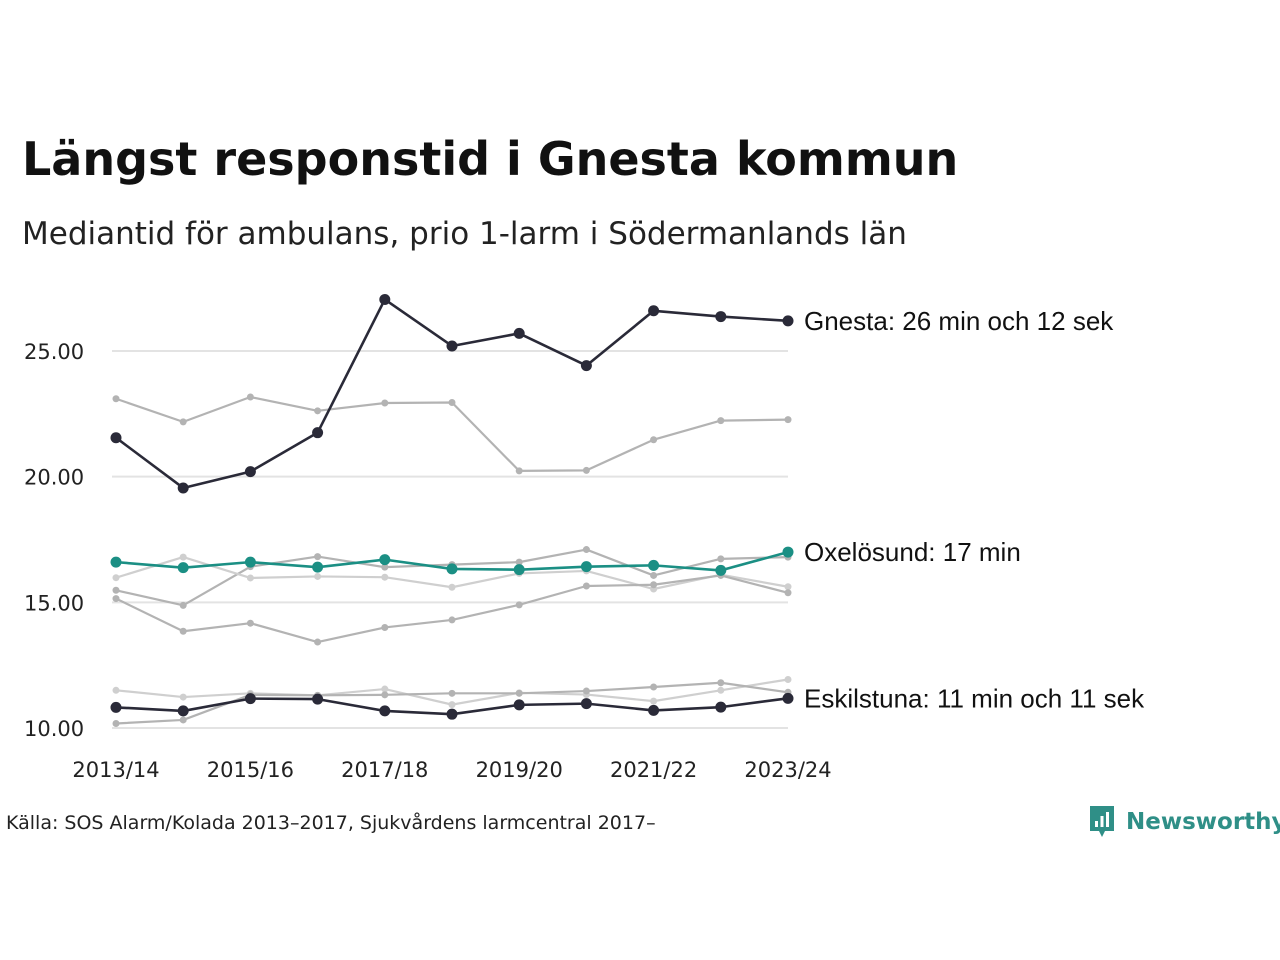 This screenshot has height=960, width=1280. What do you see at coordinates (54, 478) in the screenshot?
I see `y-tick-label: 20.00` at bounding box center [54, 478].